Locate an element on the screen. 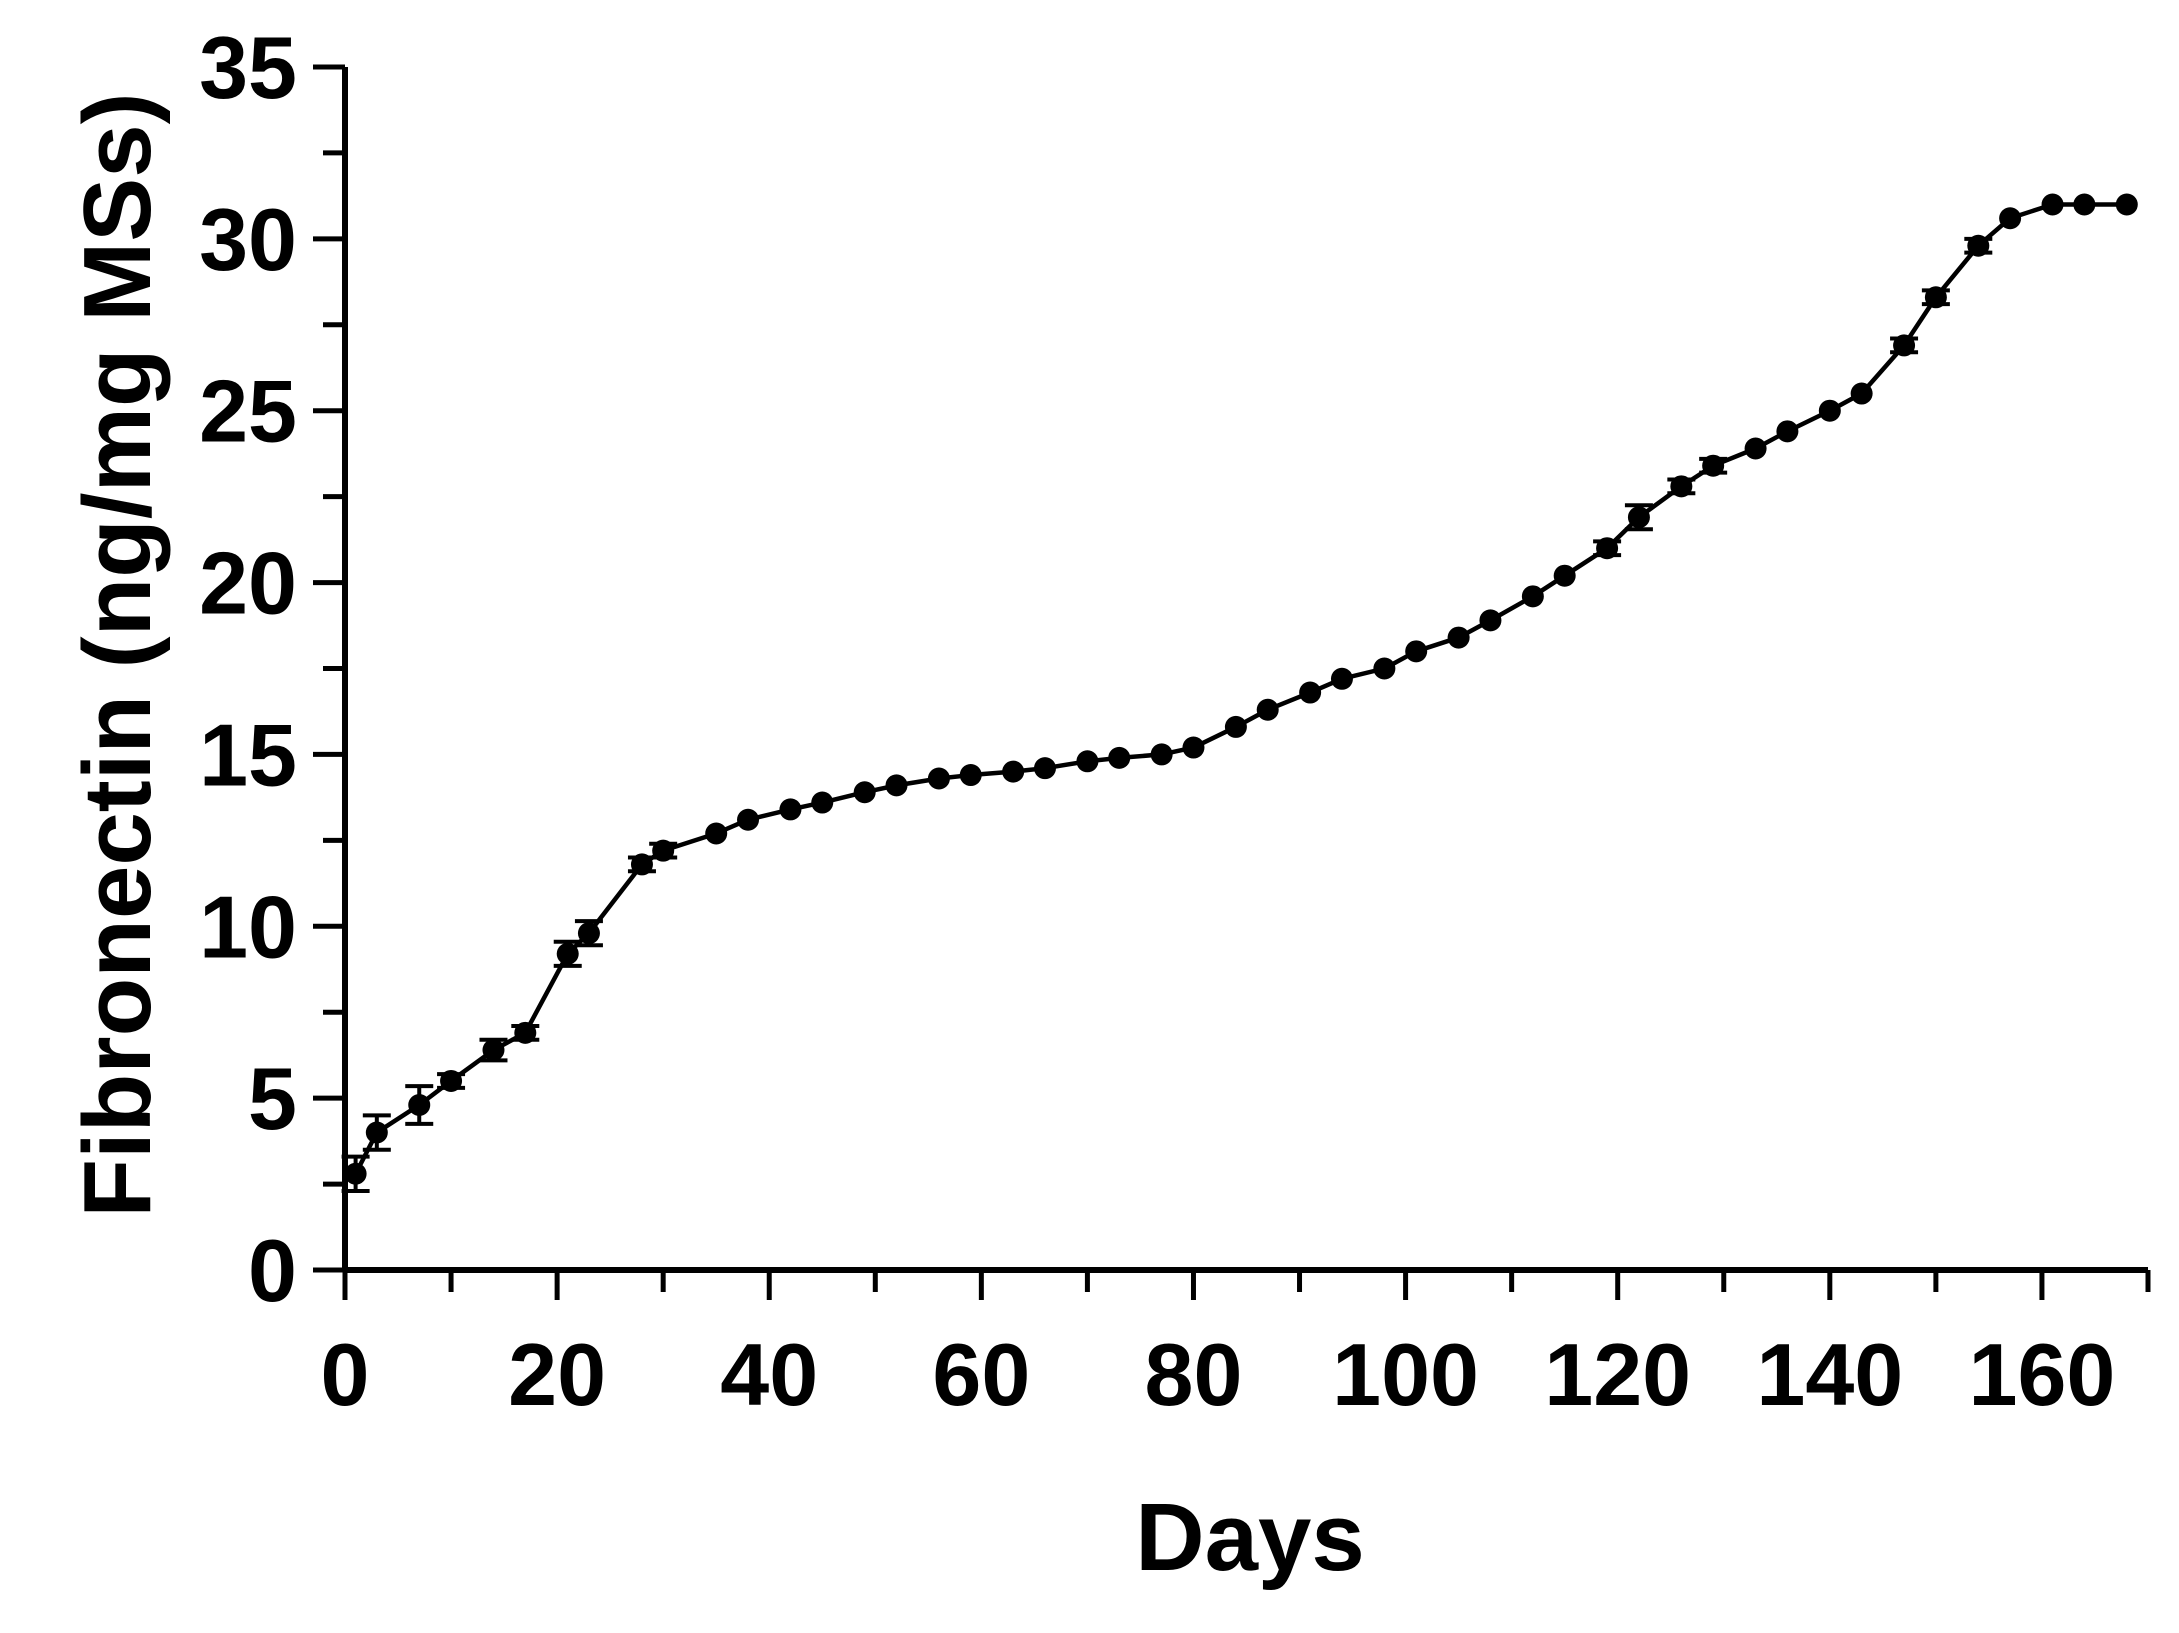 Image resolution: width=2179 pixels, height=1633 pixels. y-tick-label: 0 is located at coordinates (272, 1270).